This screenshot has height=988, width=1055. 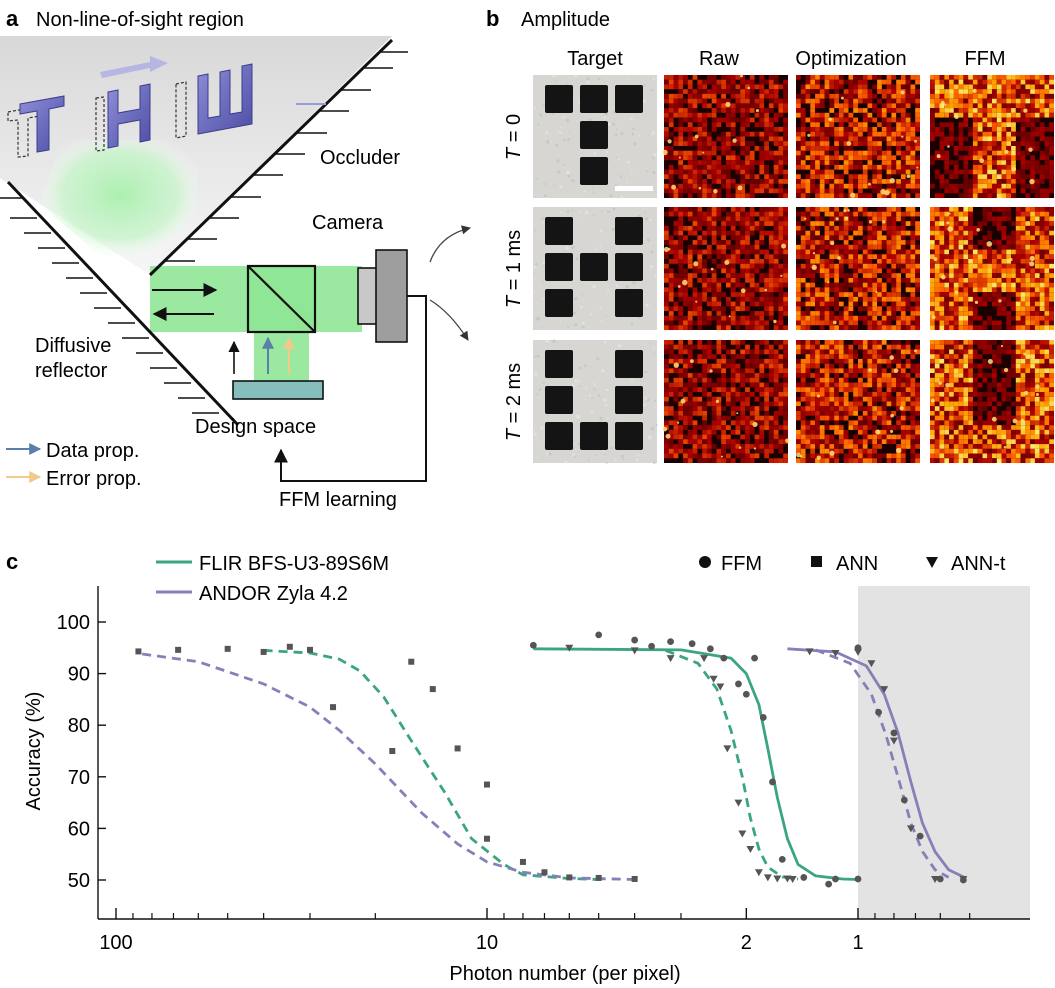 What do you see at coordinates (595, 402) in the screenshot?
I see `target-image` at bounding box center [595, 402].